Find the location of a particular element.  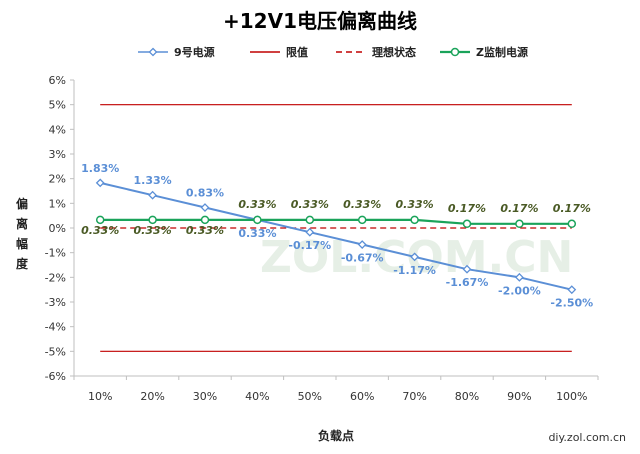

legend: 9号电源 限值 理想状态 Z监制电源 is located at coordinates (333, 52).